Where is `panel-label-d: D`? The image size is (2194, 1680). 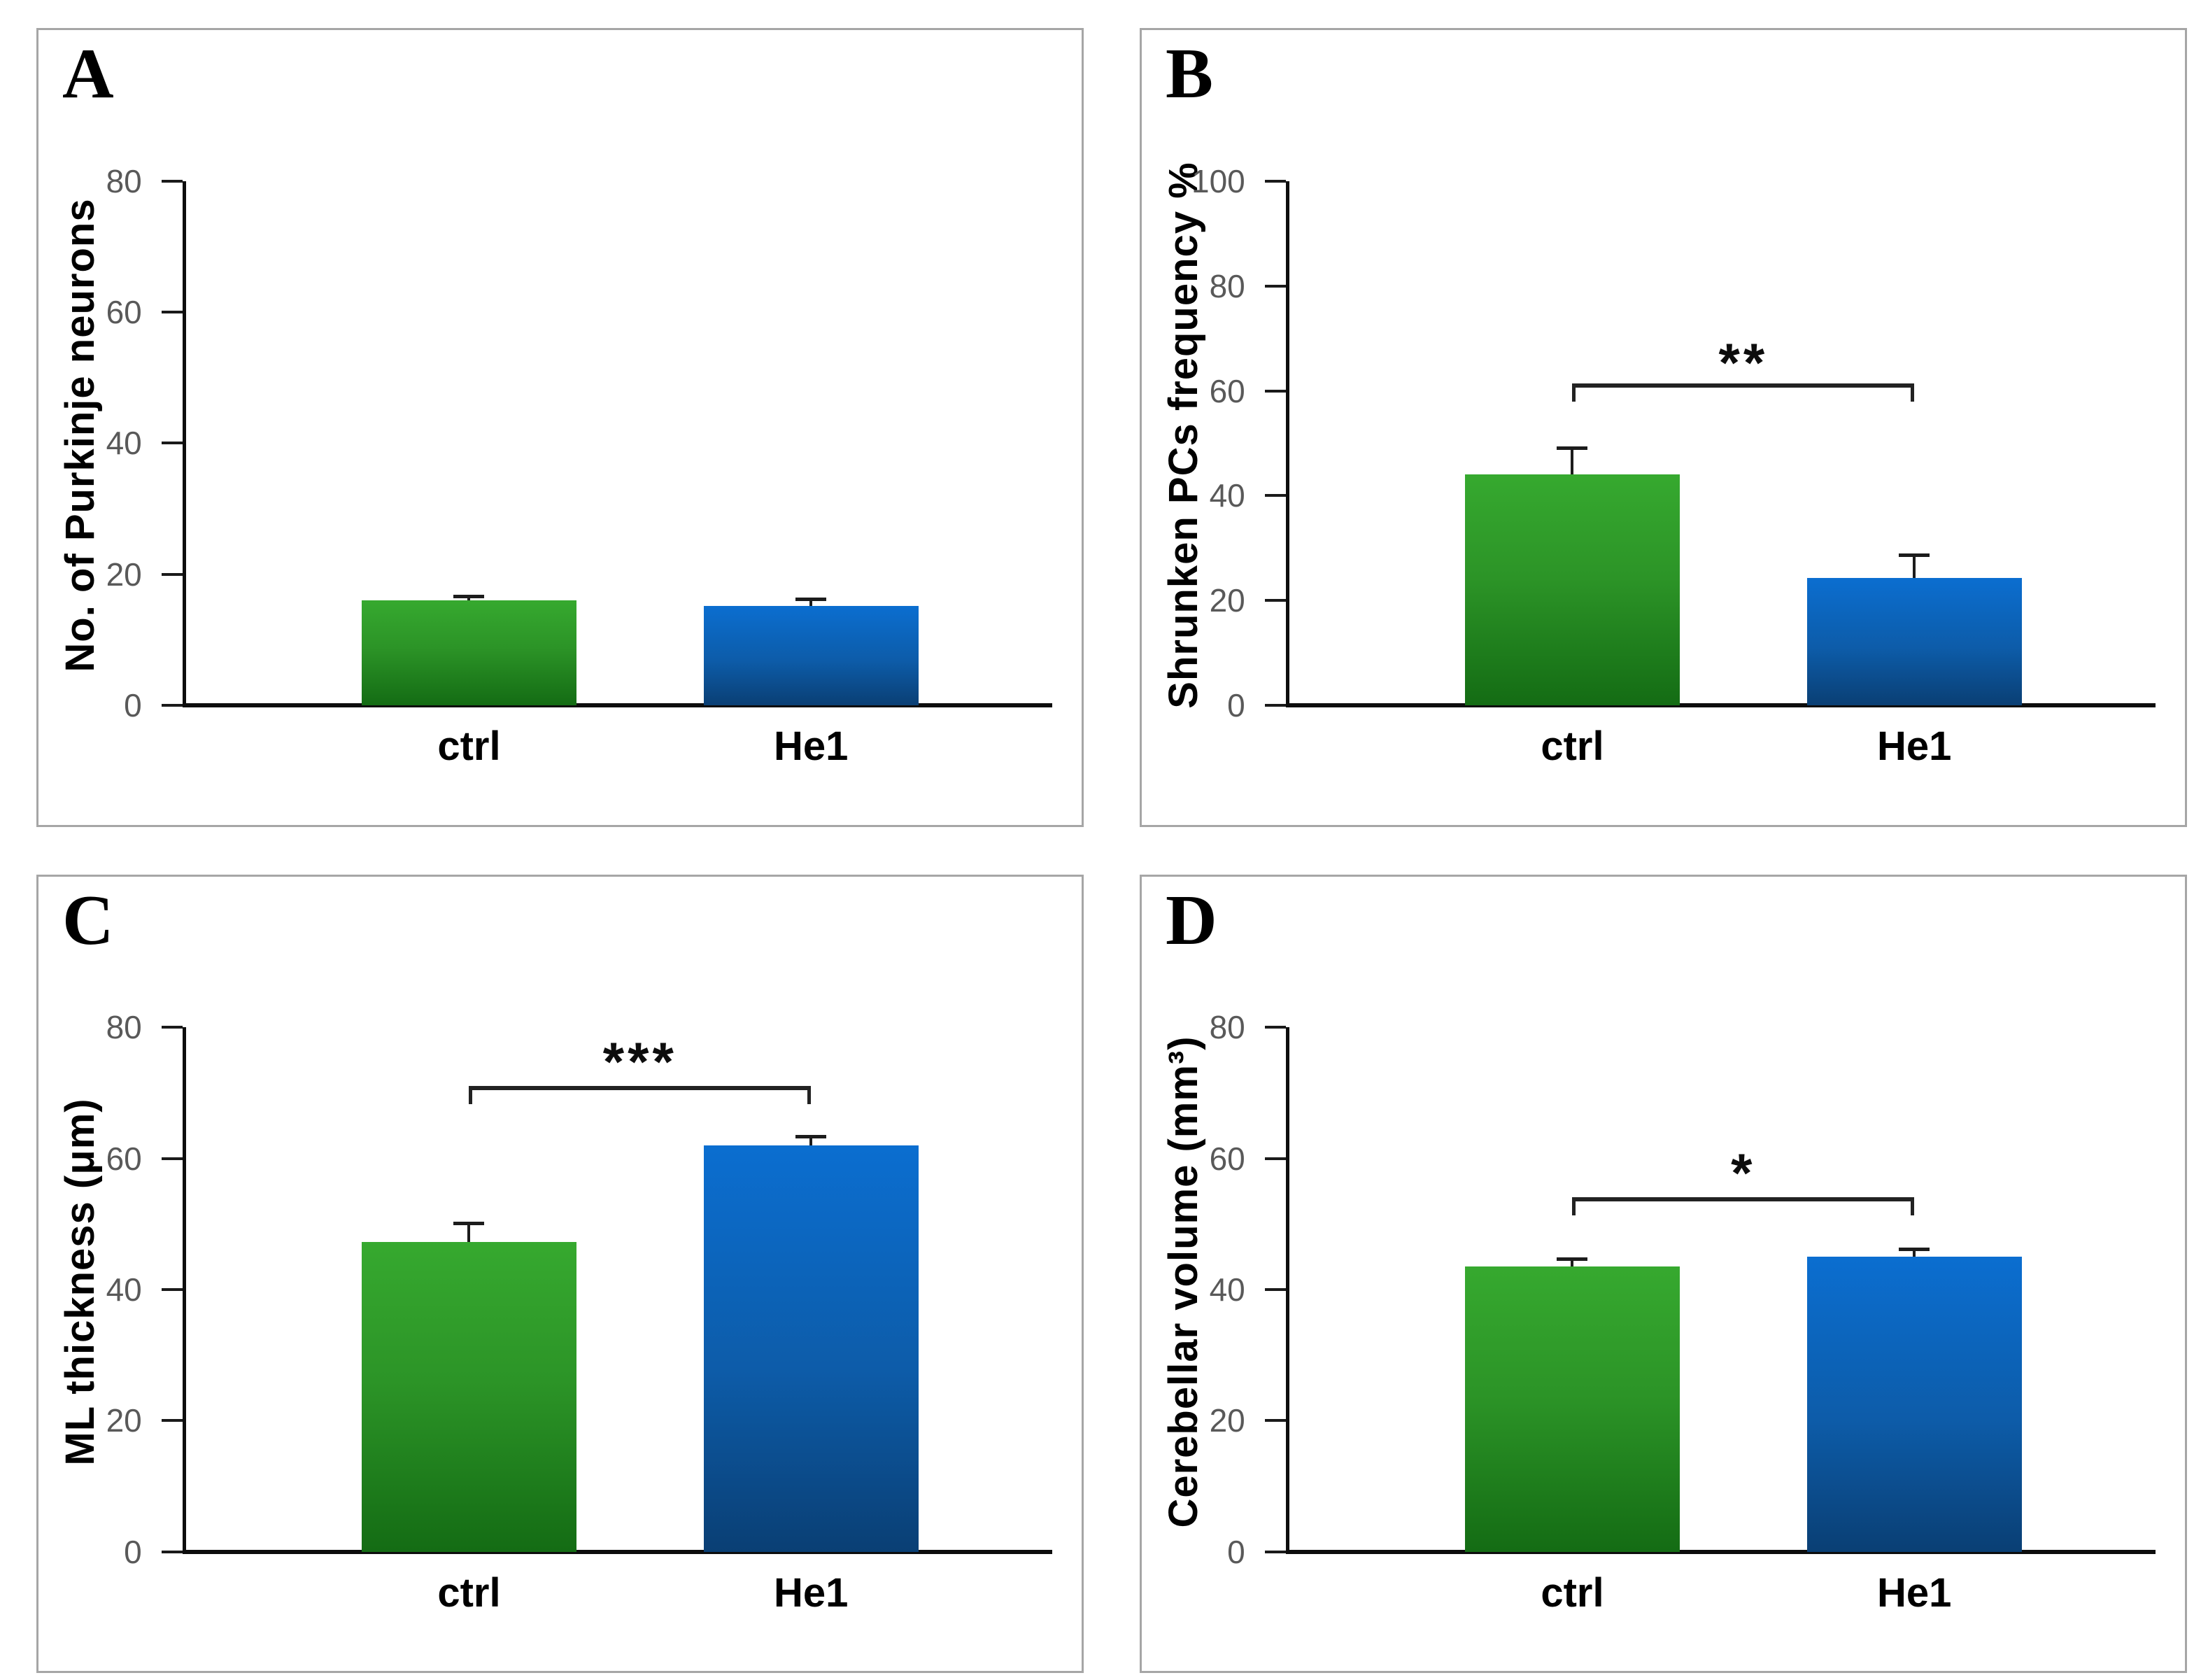 panel-label-d: D is located at coordinates (1191, 920).